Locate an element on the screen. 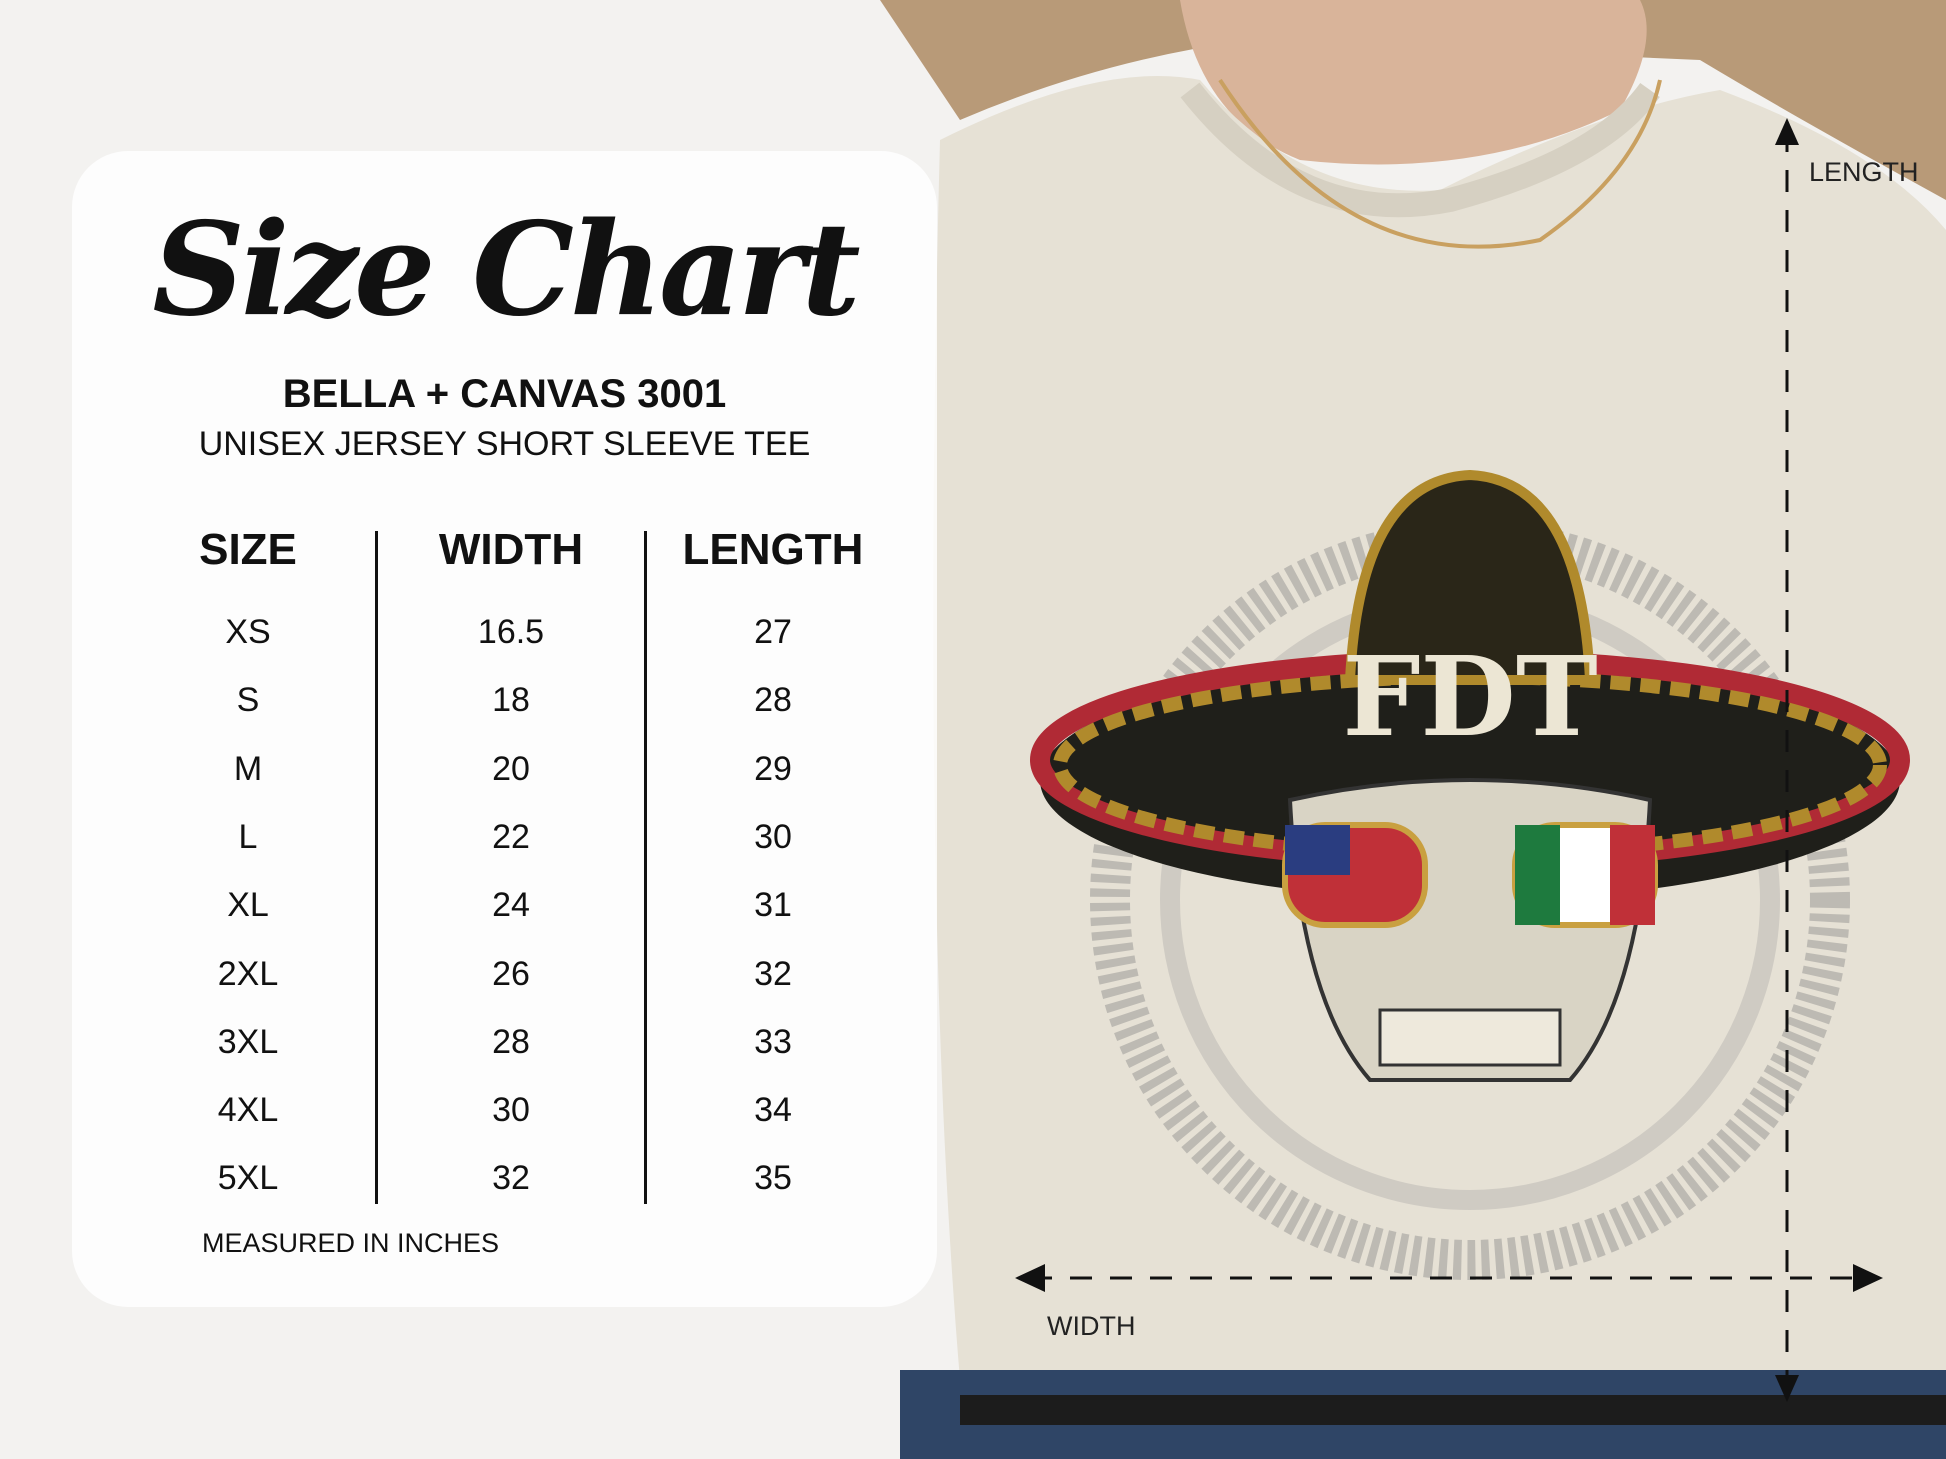  header-size: SIZE is located at coordinates (248, 549).